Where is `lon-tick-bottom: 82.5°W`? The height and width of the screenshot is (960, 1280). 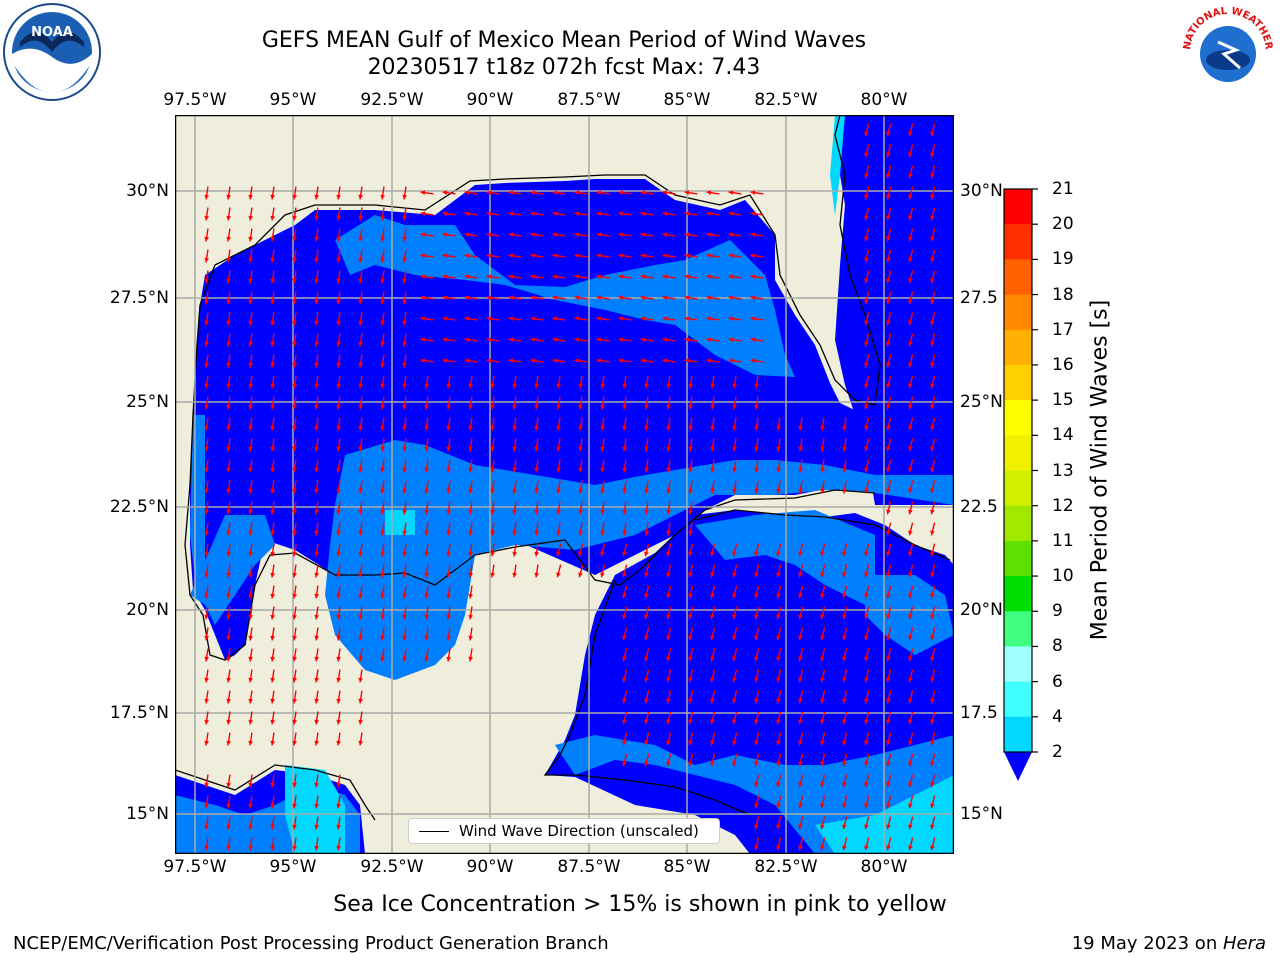 lon-tick-bottom: 82.5°W is located at coordinates (786, 867).